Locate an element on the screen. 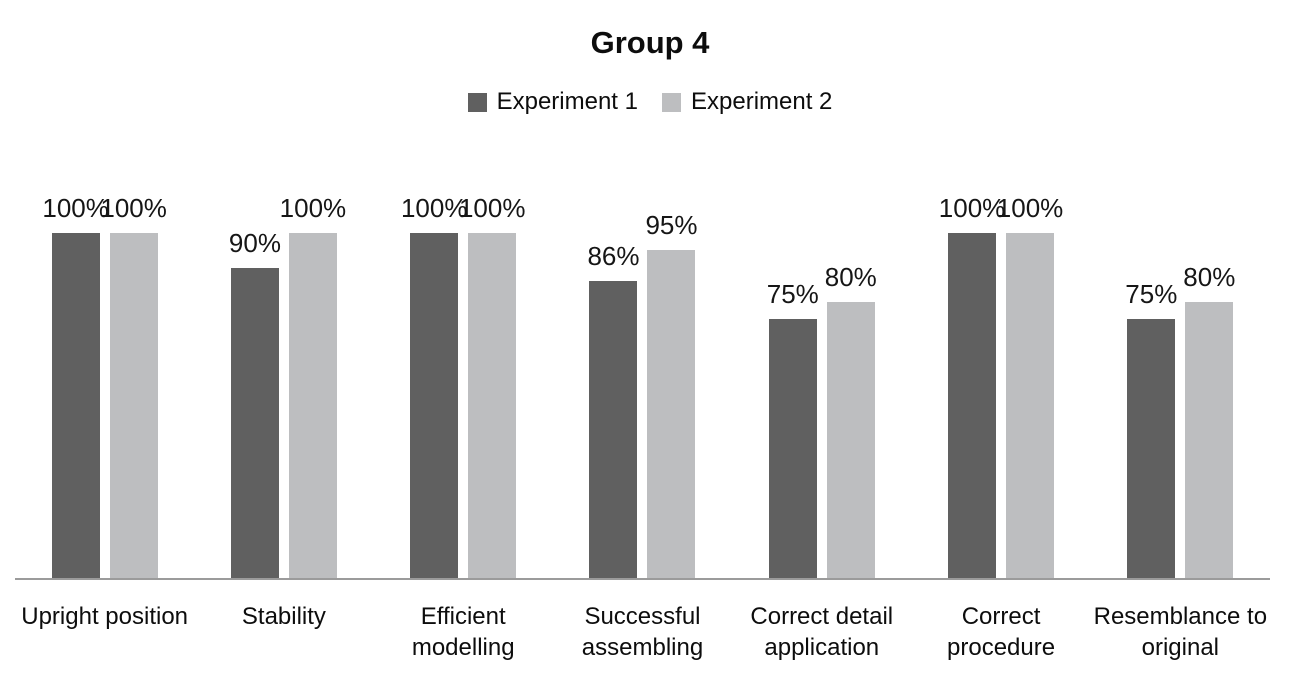  bar-group-efficient-modelling: 100% 100% is located at coordinates (463, 369).